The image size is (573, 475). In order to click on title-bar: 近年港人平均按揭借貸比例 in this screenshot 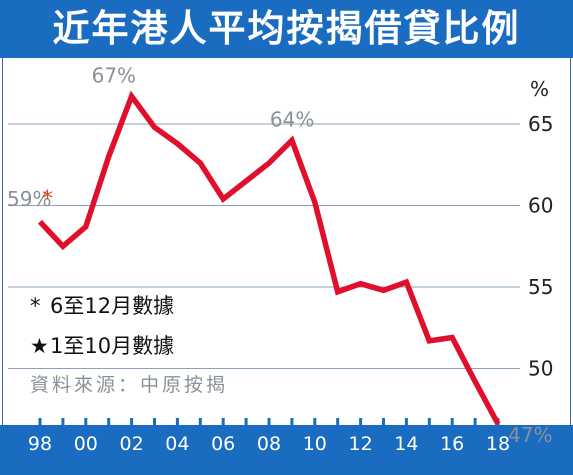, I will do `click(286, 29)`.